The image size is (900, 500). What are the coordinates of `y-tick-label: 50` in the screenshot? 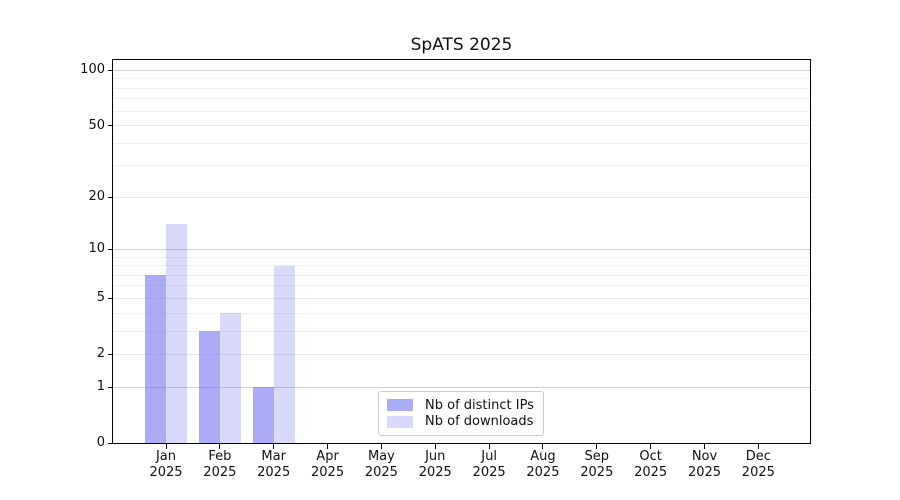 It's located at (96, 125).